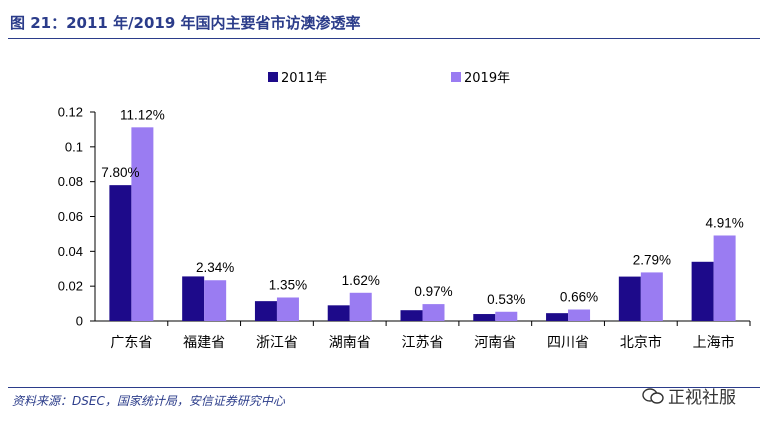 Image resolution: width=775 pixels, height=425 pixels. I want to click on chat-bubble-icon, so click(653, 395).